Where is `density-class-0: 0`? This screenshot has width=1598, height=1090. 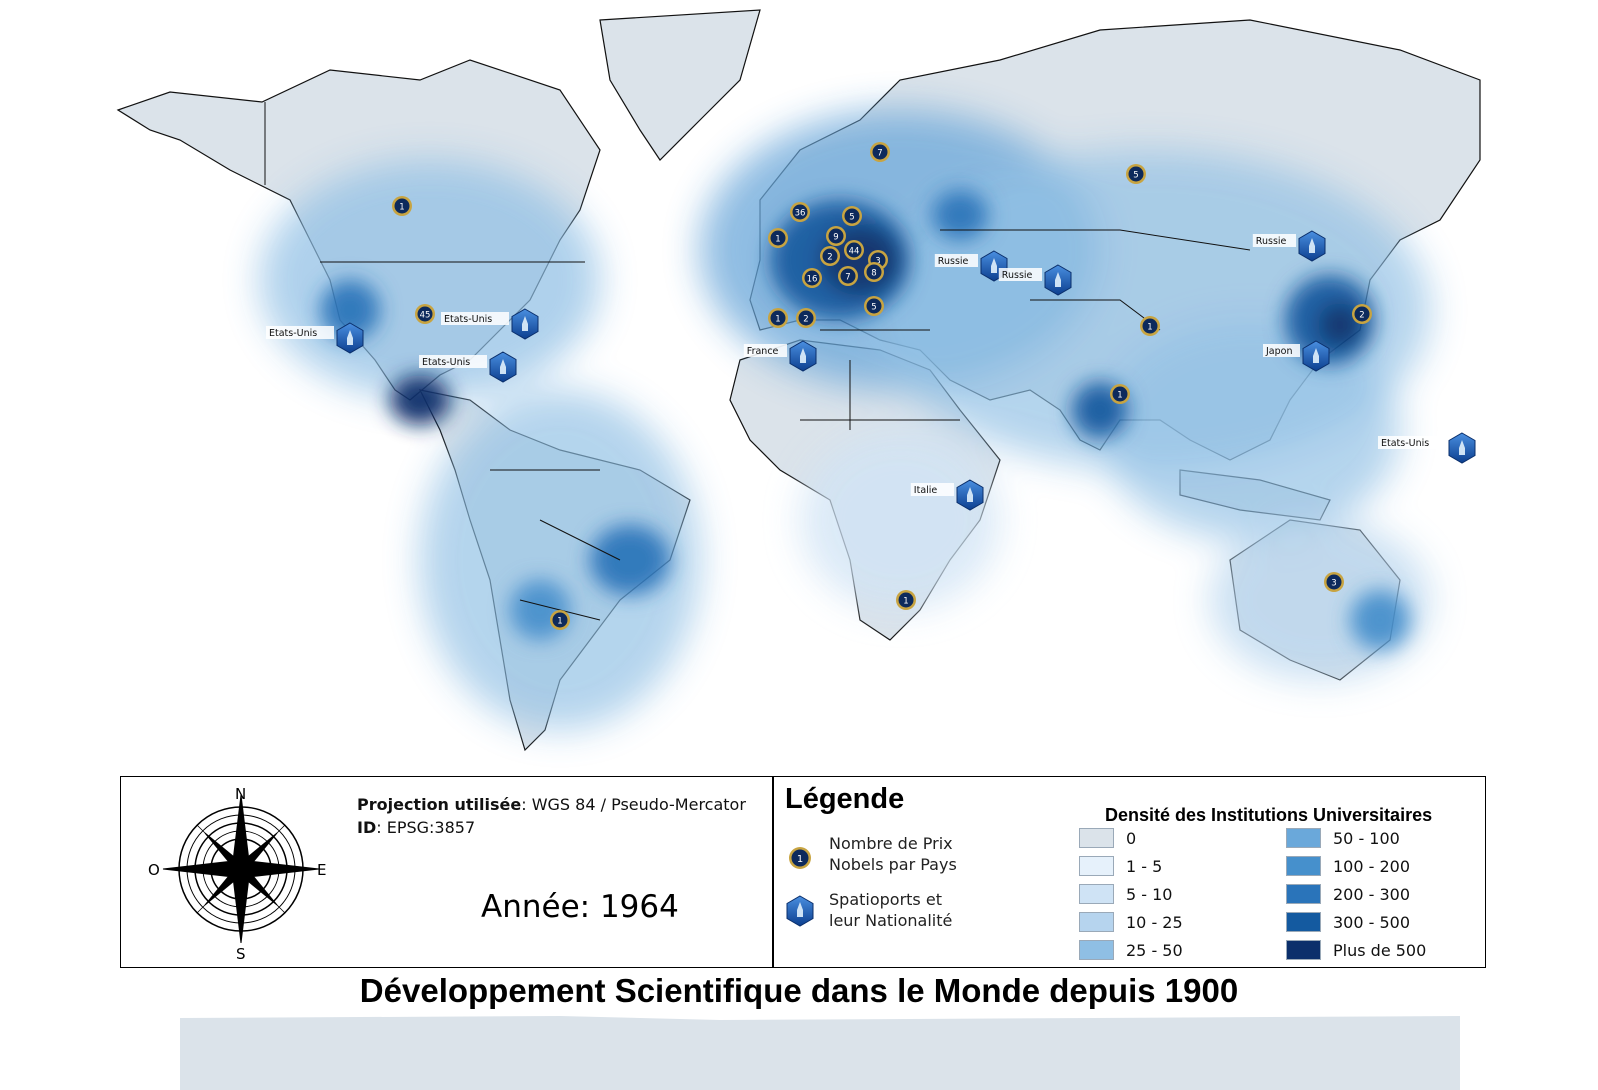
density-class-0: 0 is located at coordinates (1107, 838).